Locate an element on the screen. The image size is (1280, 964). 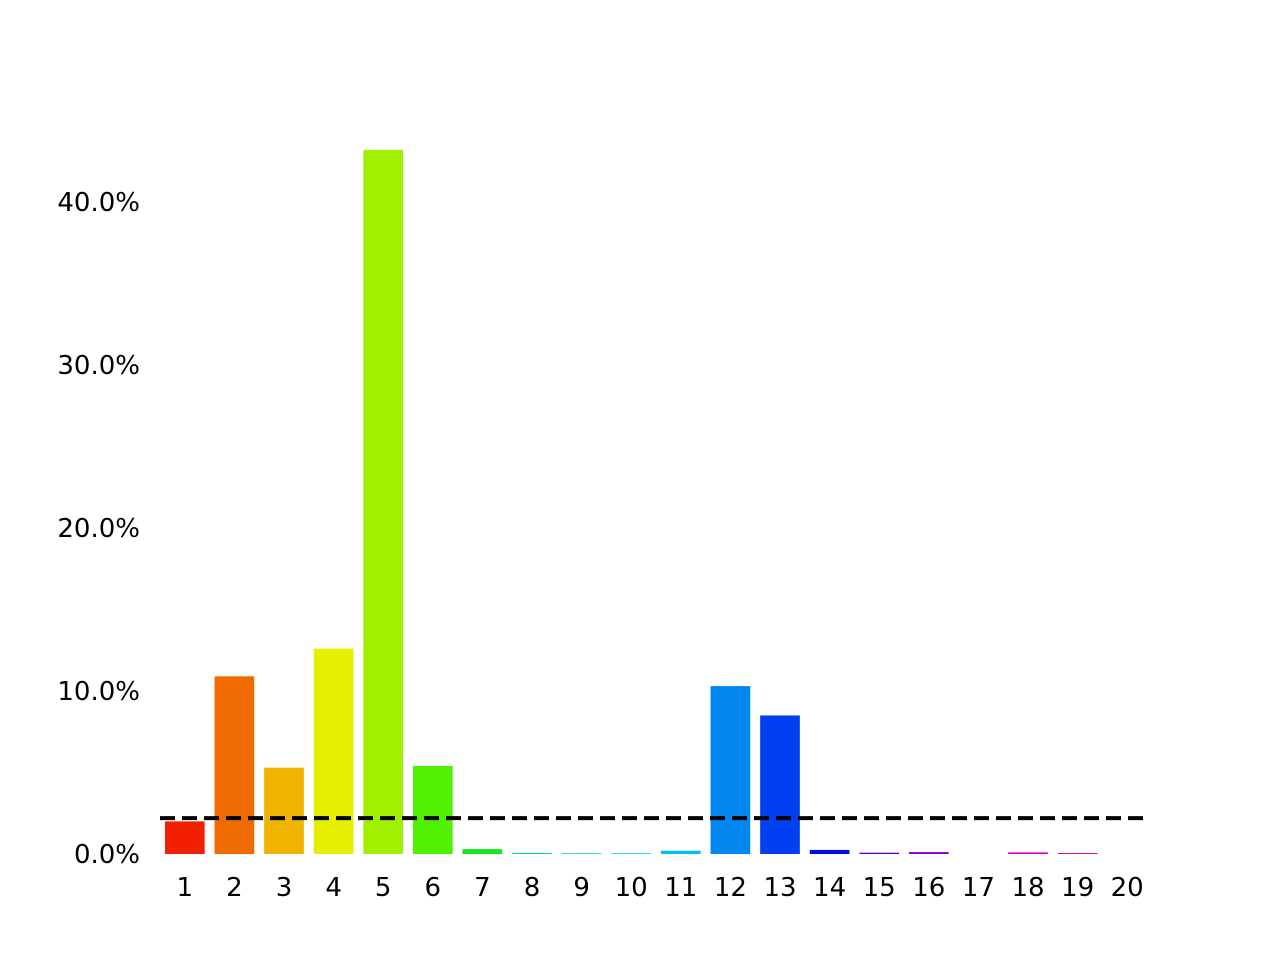
x-tick-label-6: 6 is located at coordinates (433, 888).